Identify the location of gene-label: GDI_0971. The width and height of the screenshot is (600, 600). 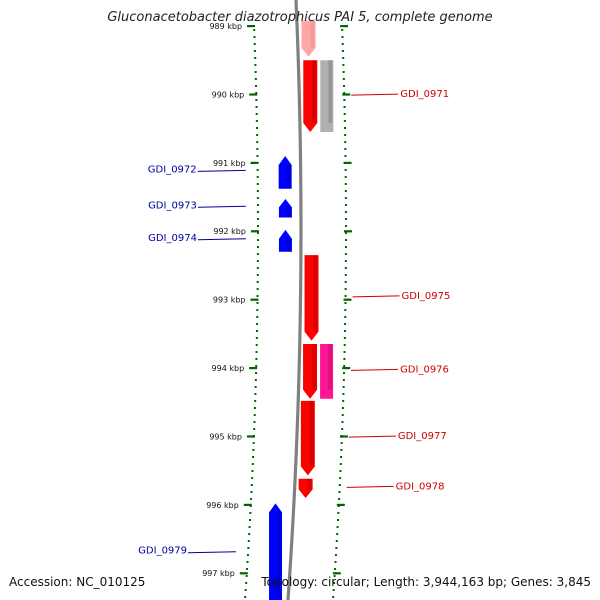
(424, 94).